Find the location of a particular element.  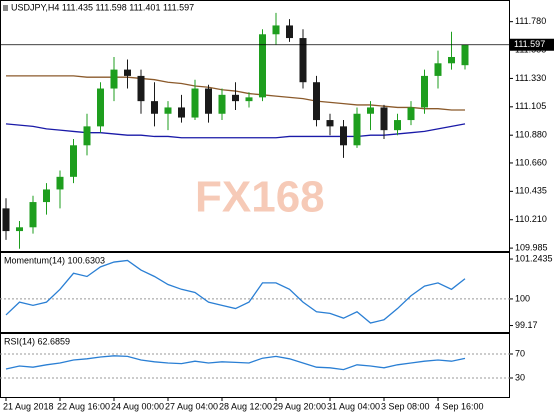

y-tick-label: 111.105 is located at coordinates (530, 106).